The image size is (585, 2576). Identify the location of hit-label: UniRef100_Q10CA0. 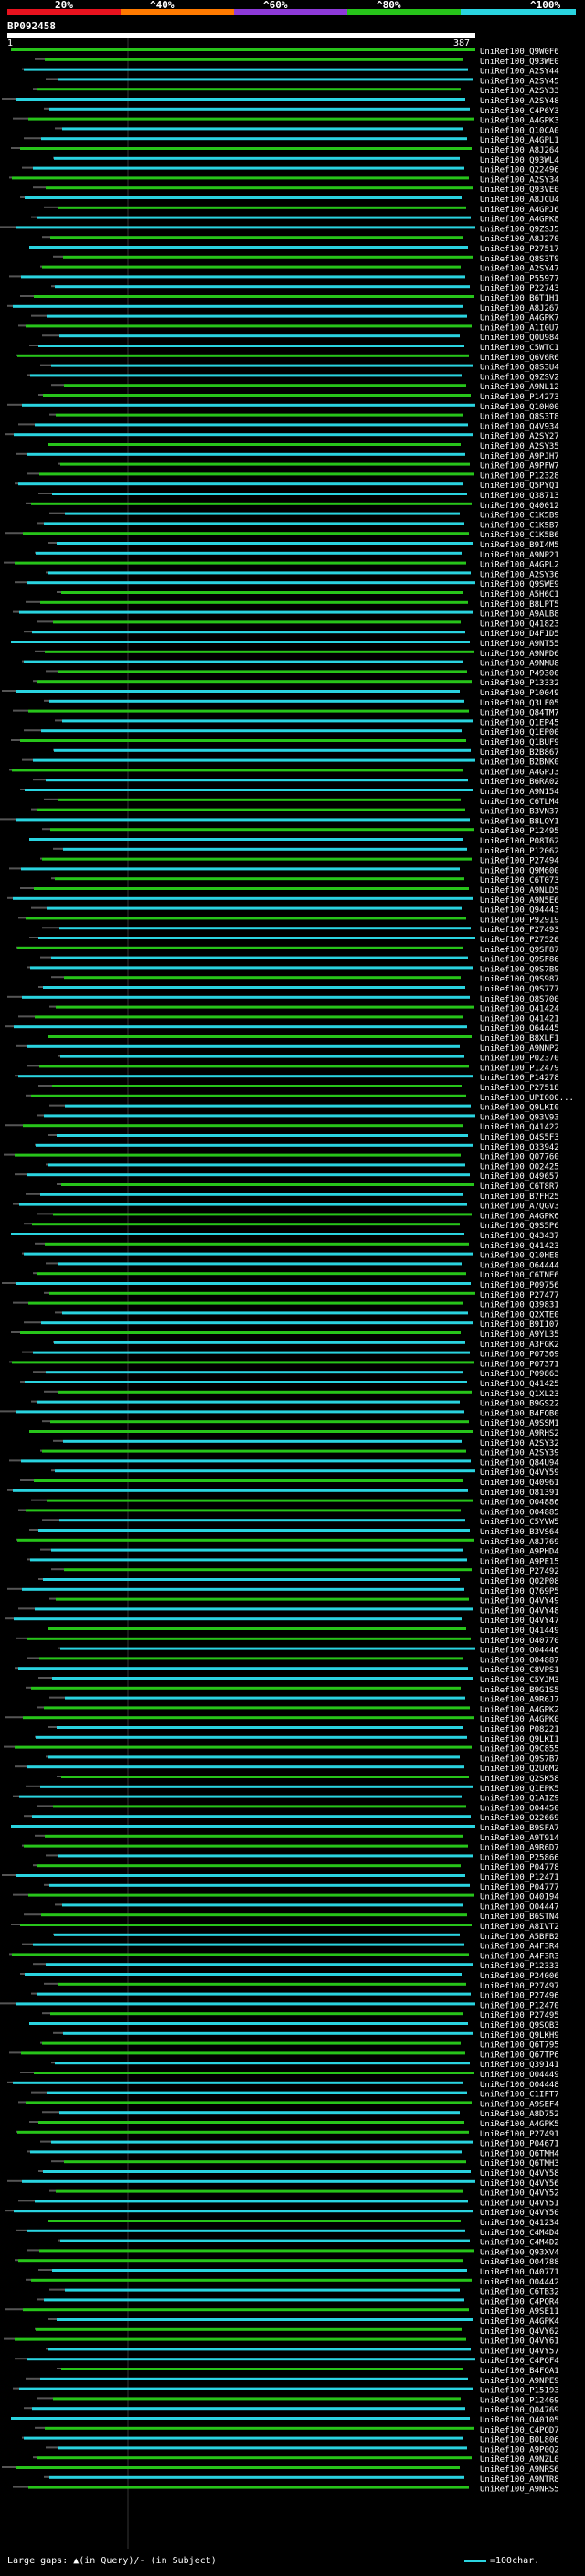
(519, 130).